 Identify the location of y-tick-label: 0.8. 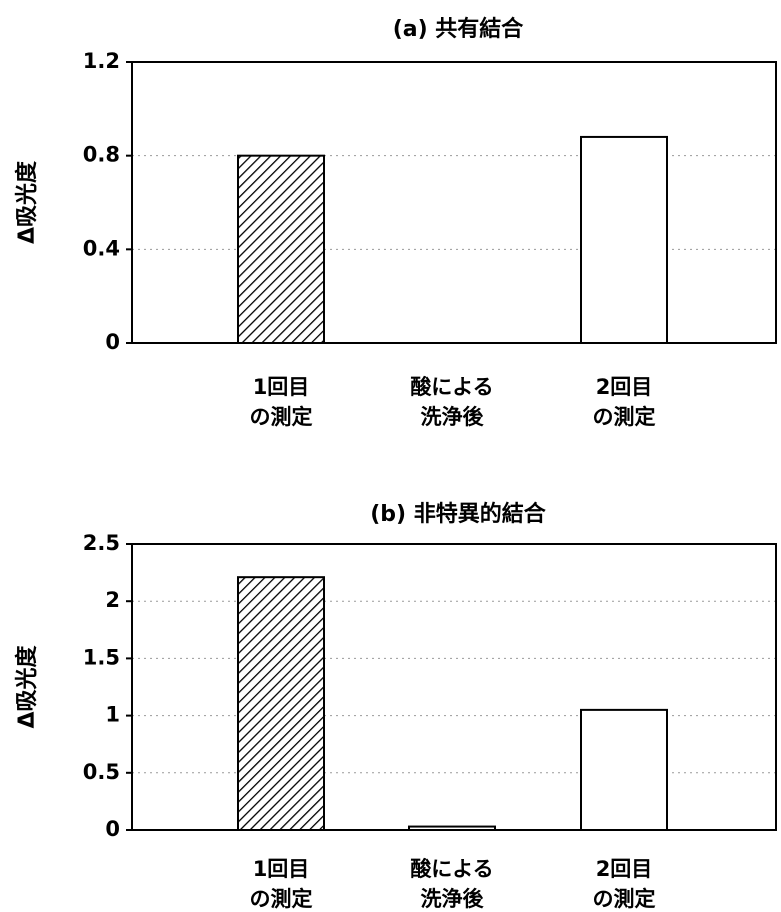
(101, 155).